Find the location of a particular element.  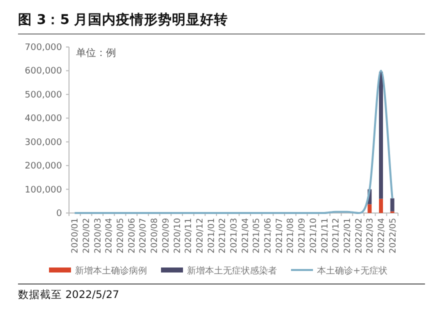

xtick: 2022/01 is located at coordinates (347, 236).